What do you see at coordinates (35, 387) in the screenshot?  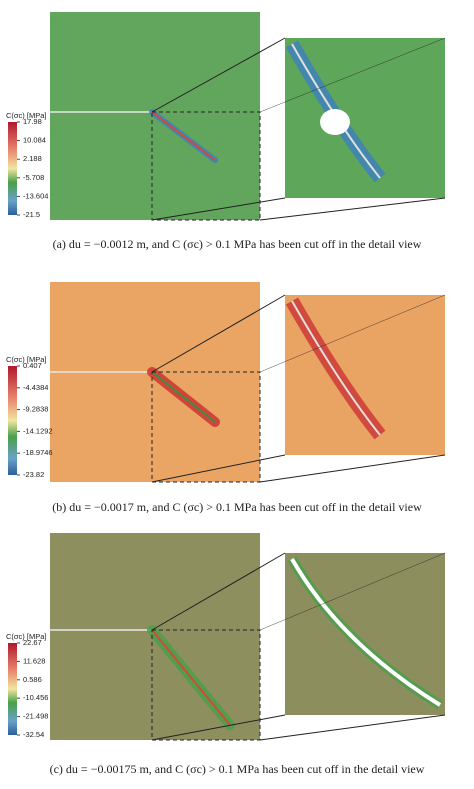 I see `colorbar-tick-label: -4.4384` at bounding box center [35, 387].